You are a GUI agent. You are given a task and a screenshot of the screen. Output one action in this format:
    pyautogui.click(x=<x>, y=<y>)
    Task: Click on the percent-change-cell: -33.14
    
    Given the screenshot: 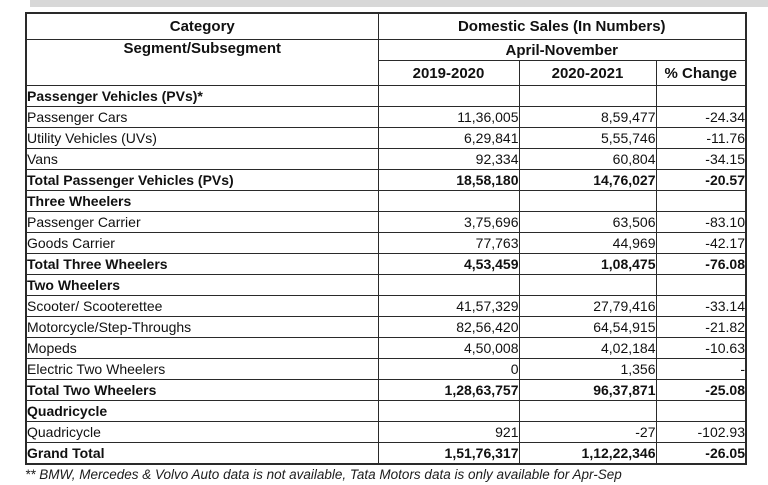 What is the action you would take?
    pyautogui.click(x=701, y=306)
    